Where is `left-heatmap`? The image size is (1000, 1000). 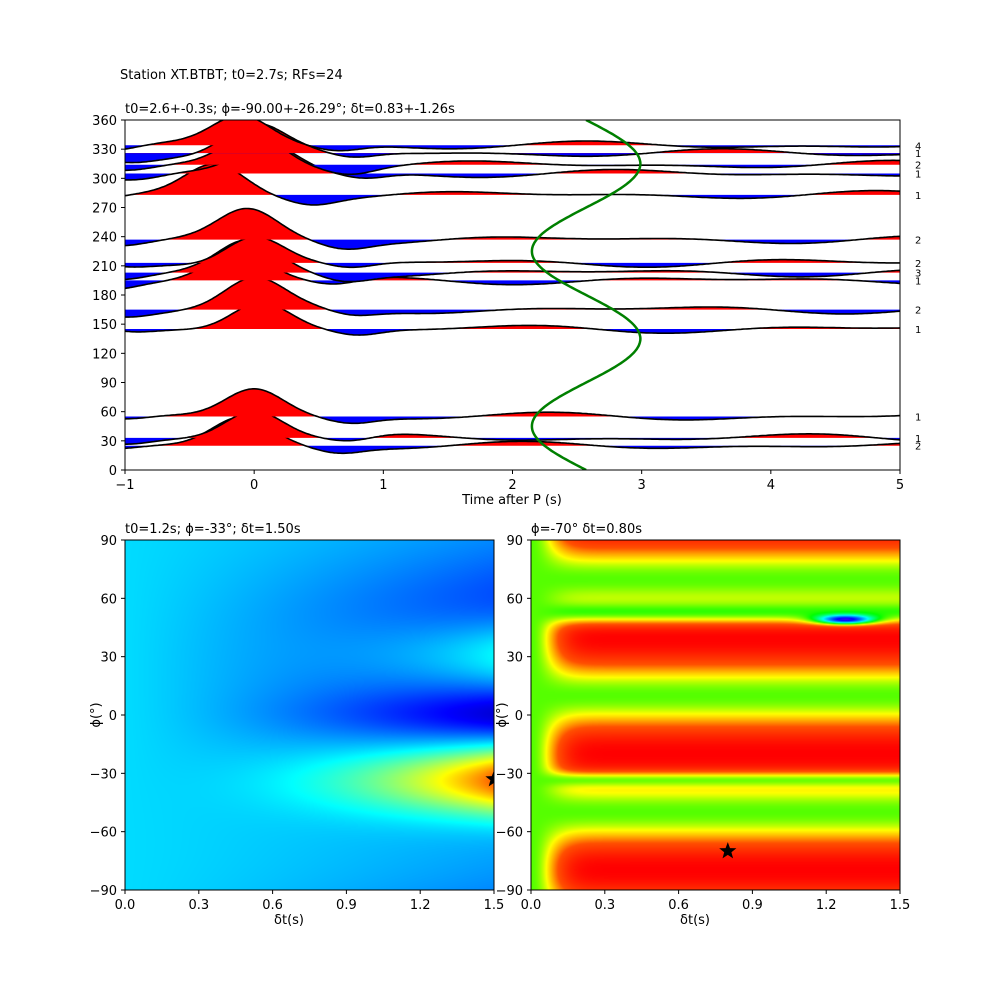 left-heatmap is located at coordinates (309, 715).